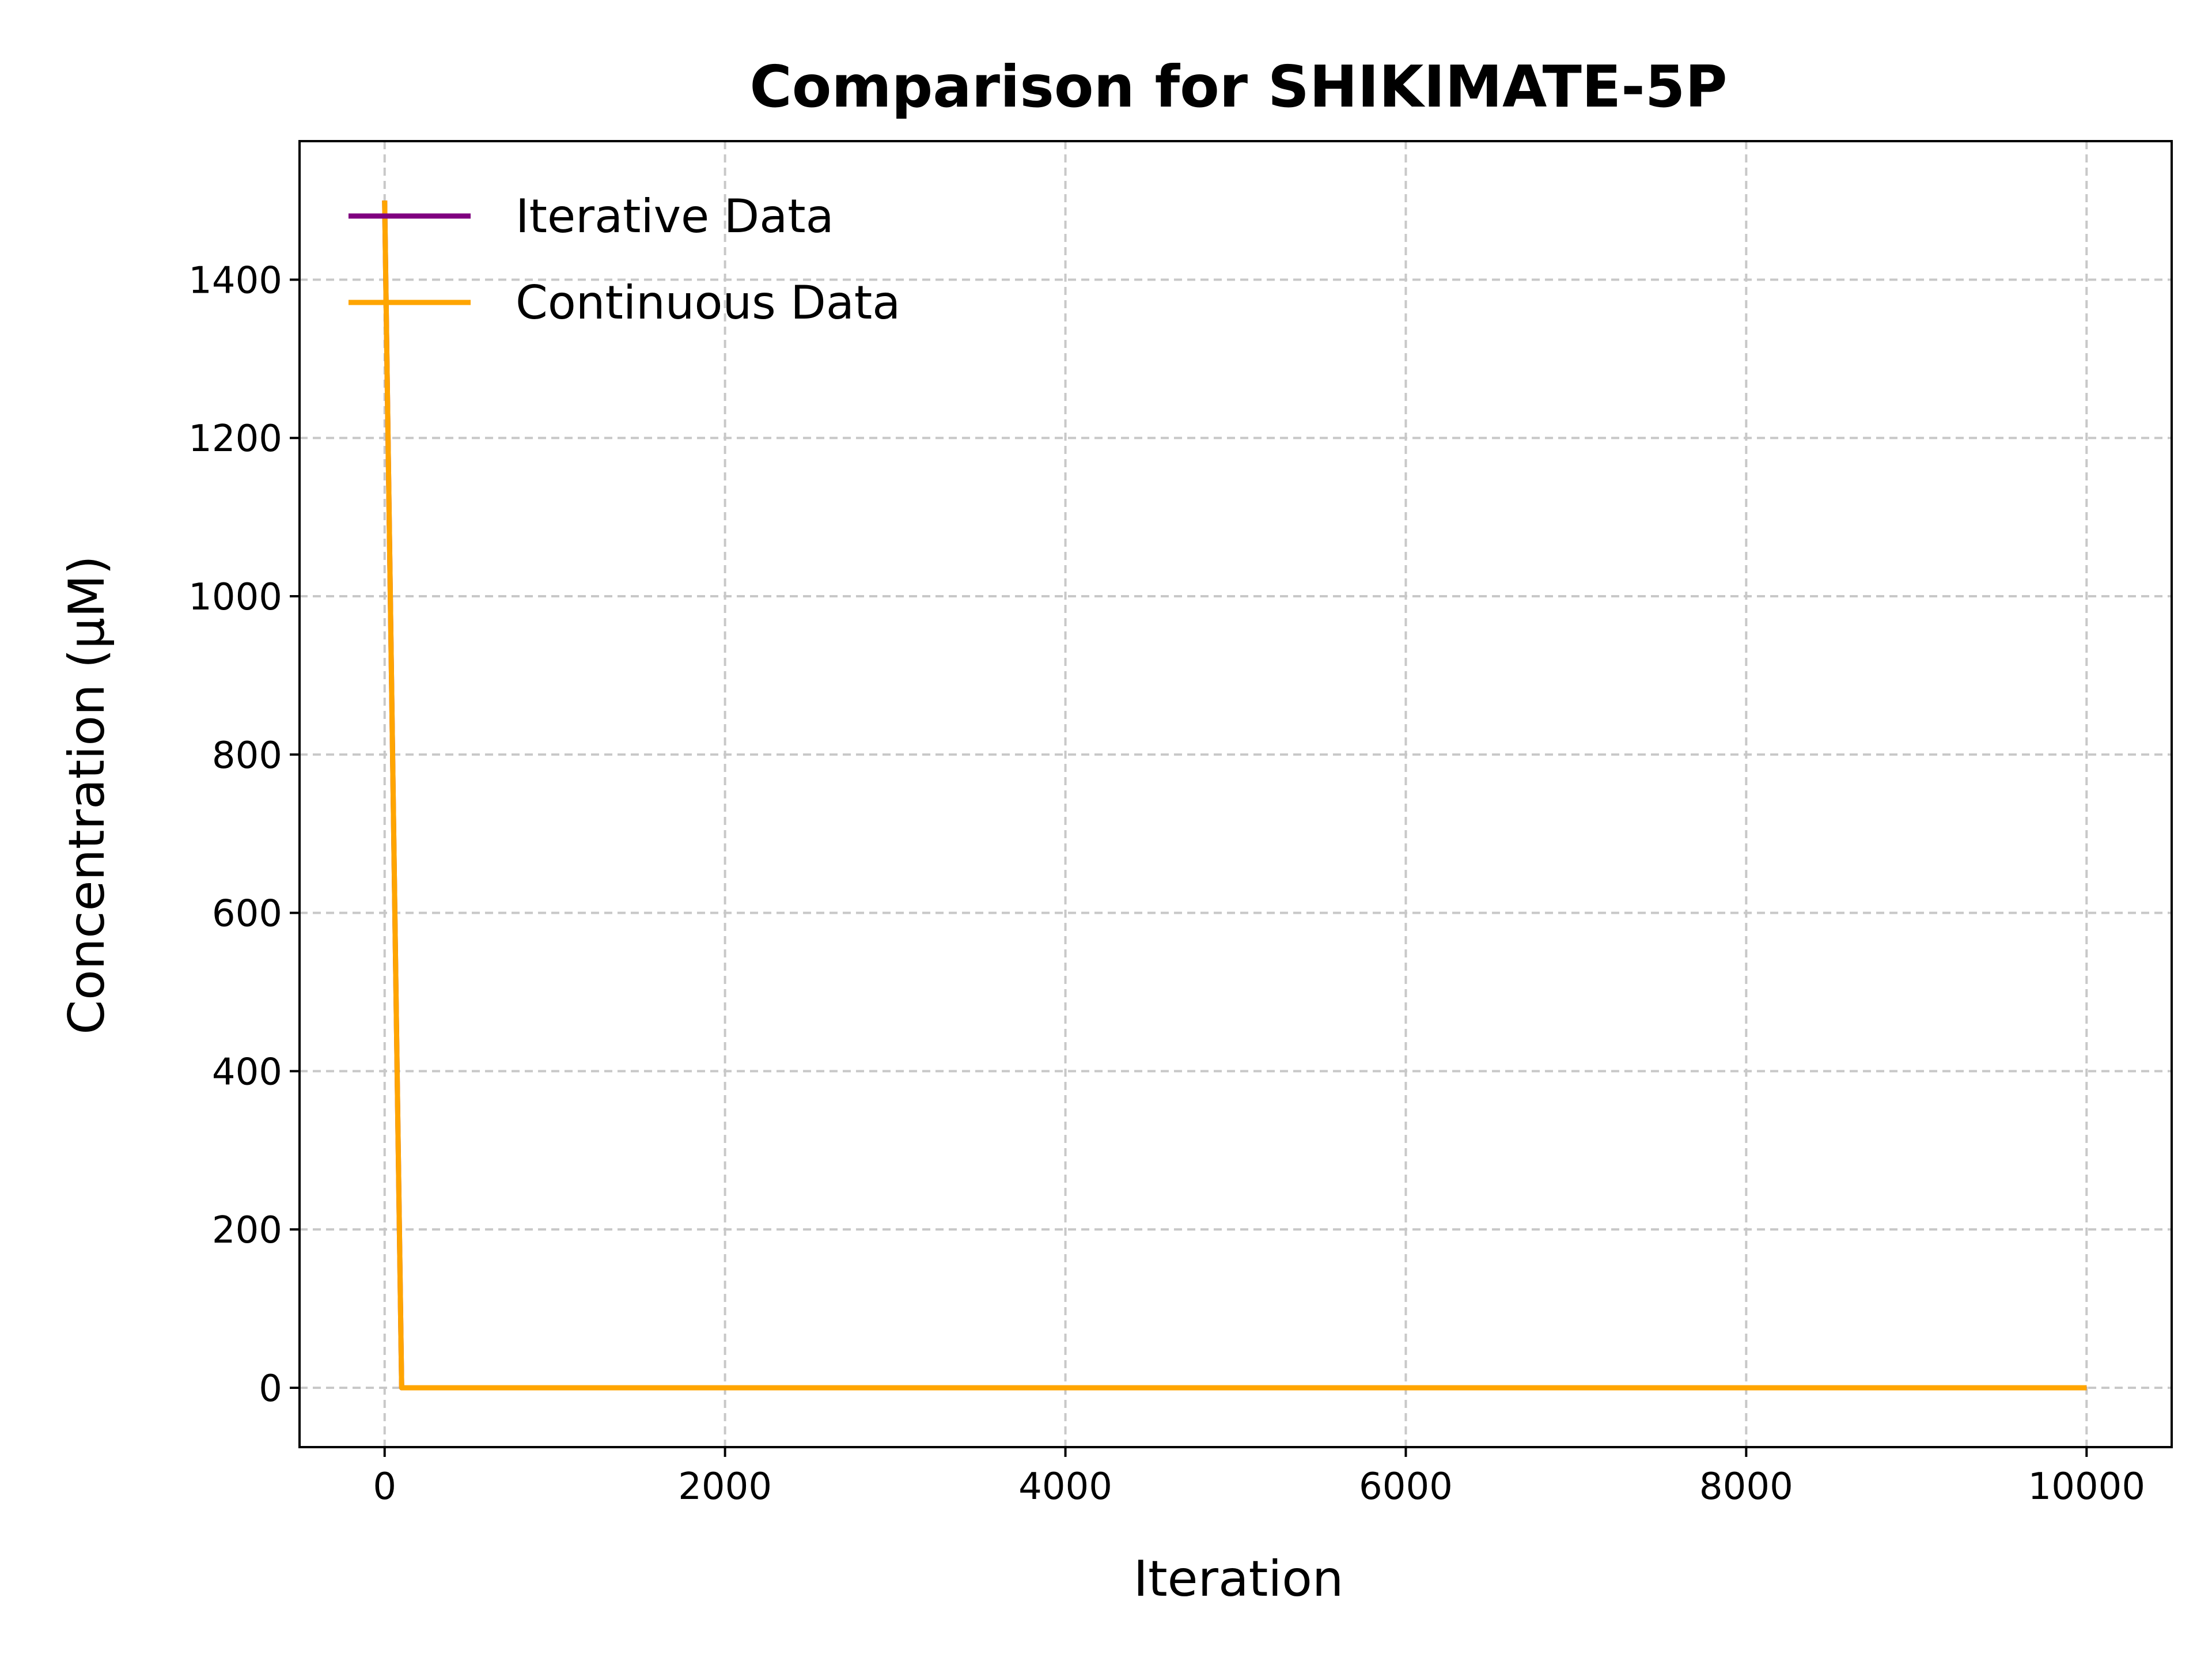 This screenshot has height=1662, width=2212. Describe the element at coordinates (1406, 1487) in the screenshot. I see `x-tick-label: 6000` at that location.